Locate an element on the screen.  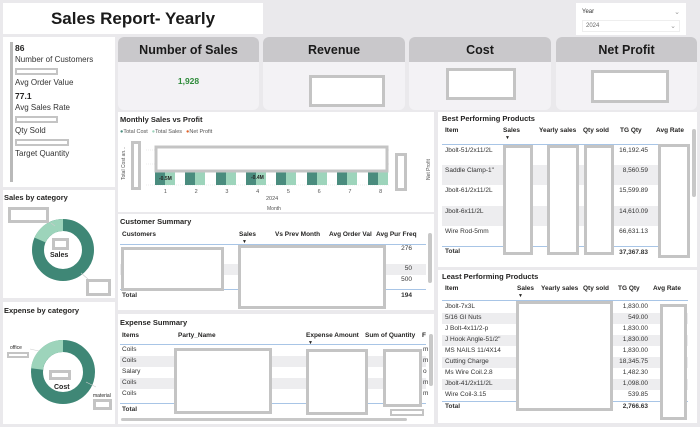
tg-cell: 1,482.30 is located at coordinates (635, 372).